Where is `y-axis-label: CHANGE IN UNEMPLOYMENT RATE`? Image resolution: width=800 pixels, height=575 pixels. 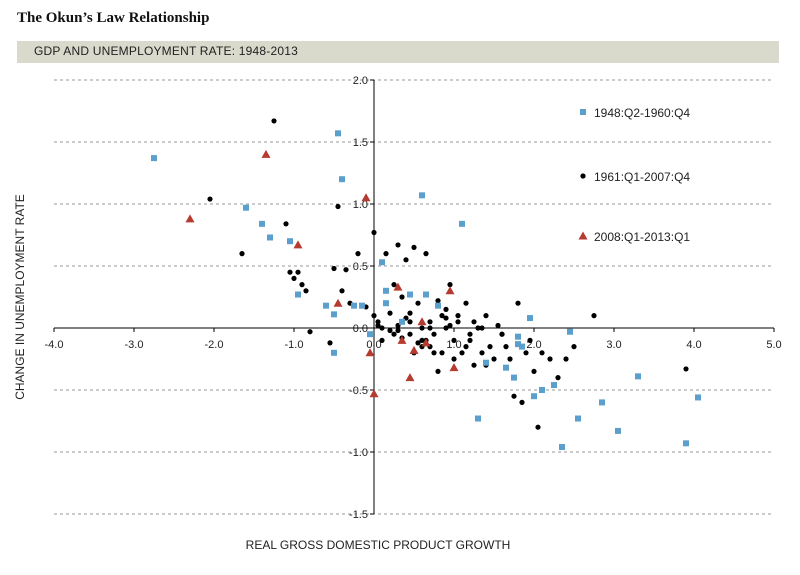
y-axis-label: CHANGE IN UNEMPLOYMENT RATE is located at coordinates (20, 297).